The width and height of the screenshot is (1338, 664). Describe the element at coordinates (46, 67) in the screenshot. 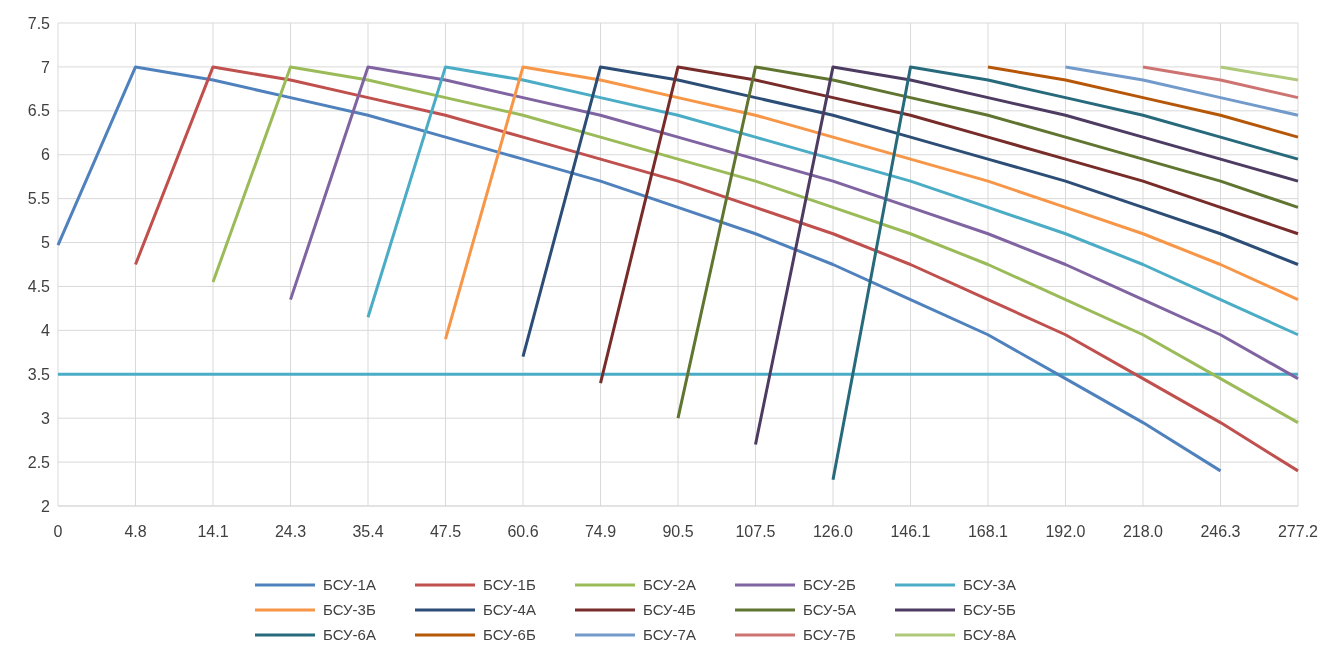

I see `y-tick-label: 7` at that location.